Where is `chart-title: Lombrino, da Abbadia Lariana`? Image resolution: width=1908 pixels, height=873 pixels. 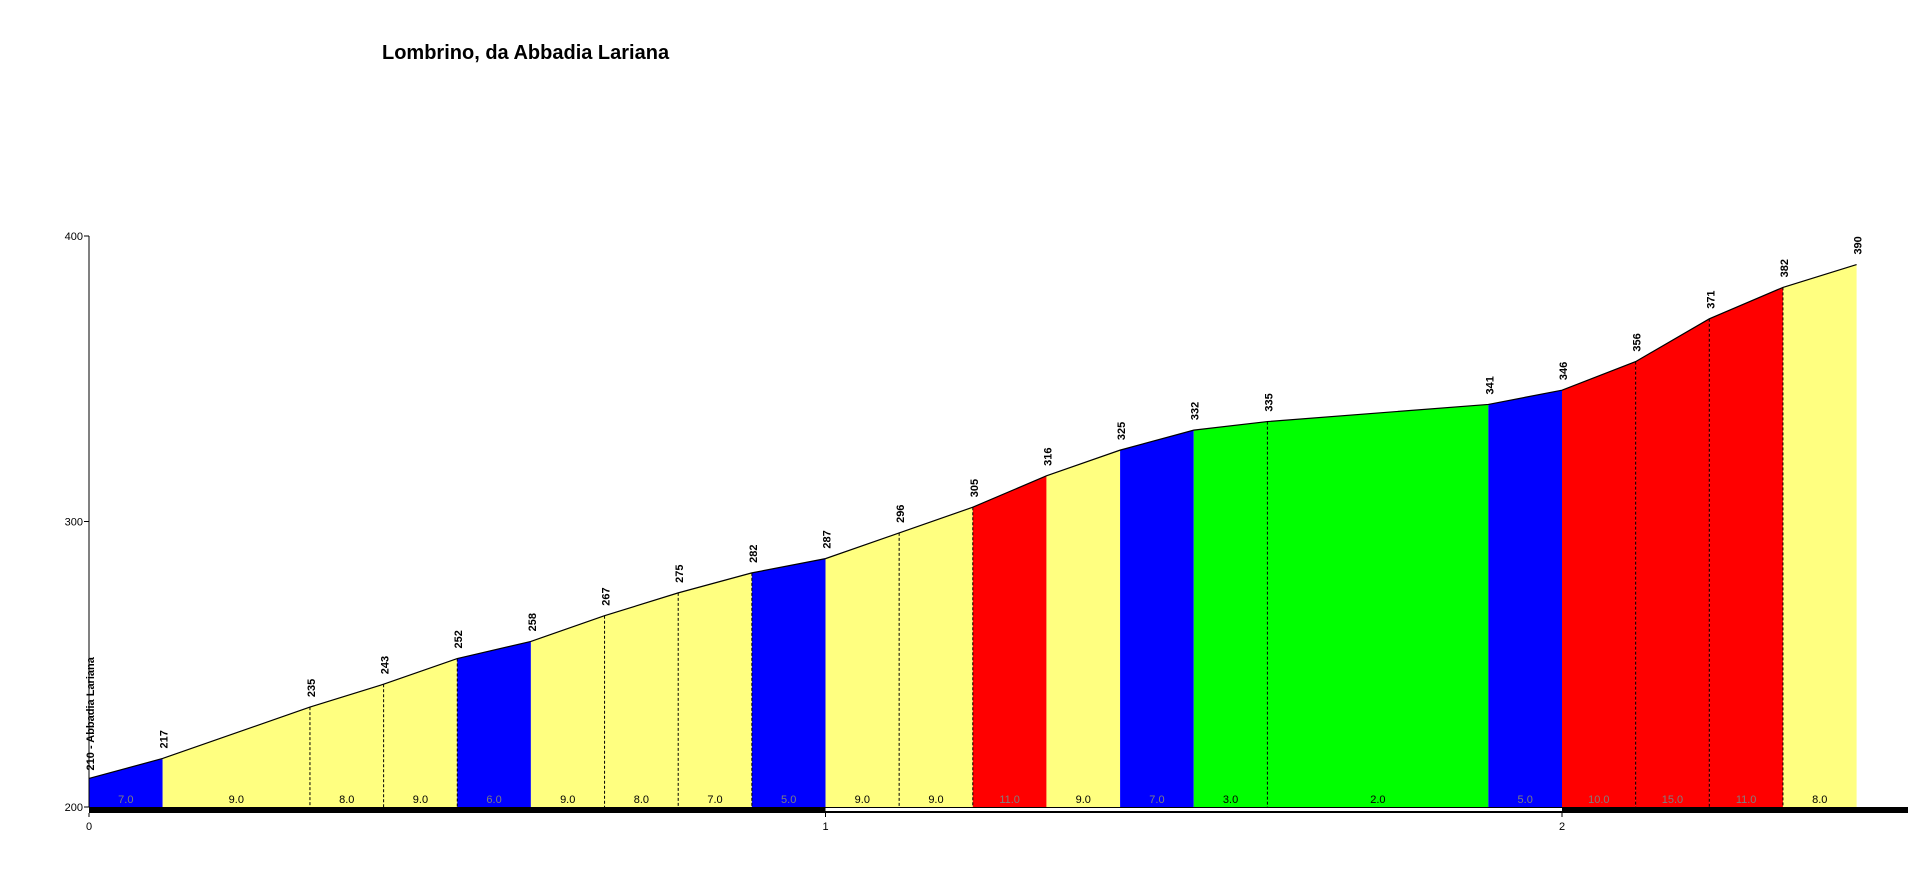 chart-title: Lombrino, da Abbadia Lariana is located at coordinates (526, 53).